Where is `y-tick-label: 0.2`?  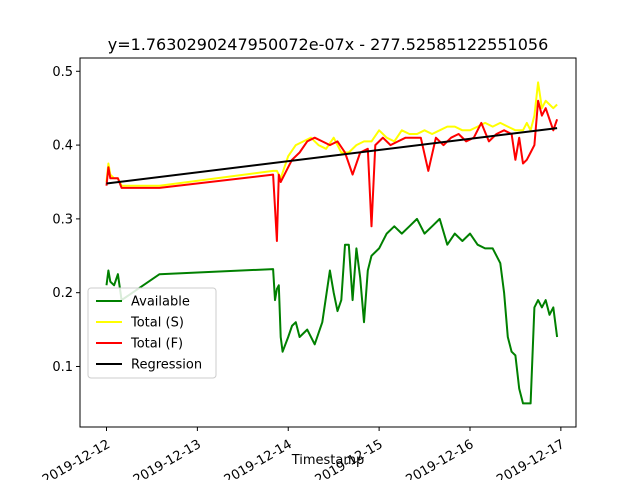 y-tick-label: 0.2 is located at coordinates (62, 293).